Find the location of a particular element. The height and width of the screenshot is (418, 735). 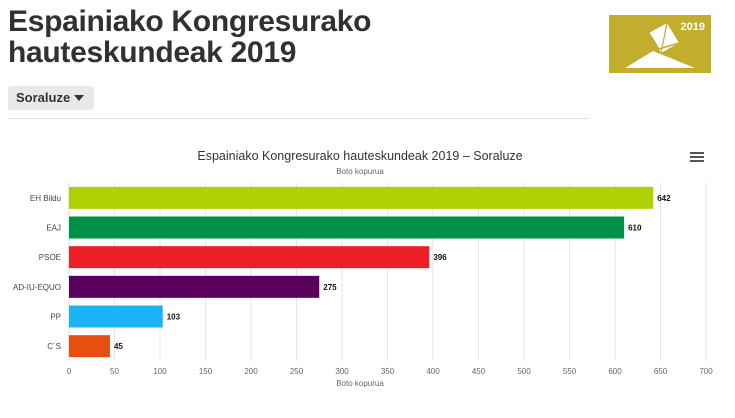

x-tick-label: 300 is located at coordinates (342, 371).